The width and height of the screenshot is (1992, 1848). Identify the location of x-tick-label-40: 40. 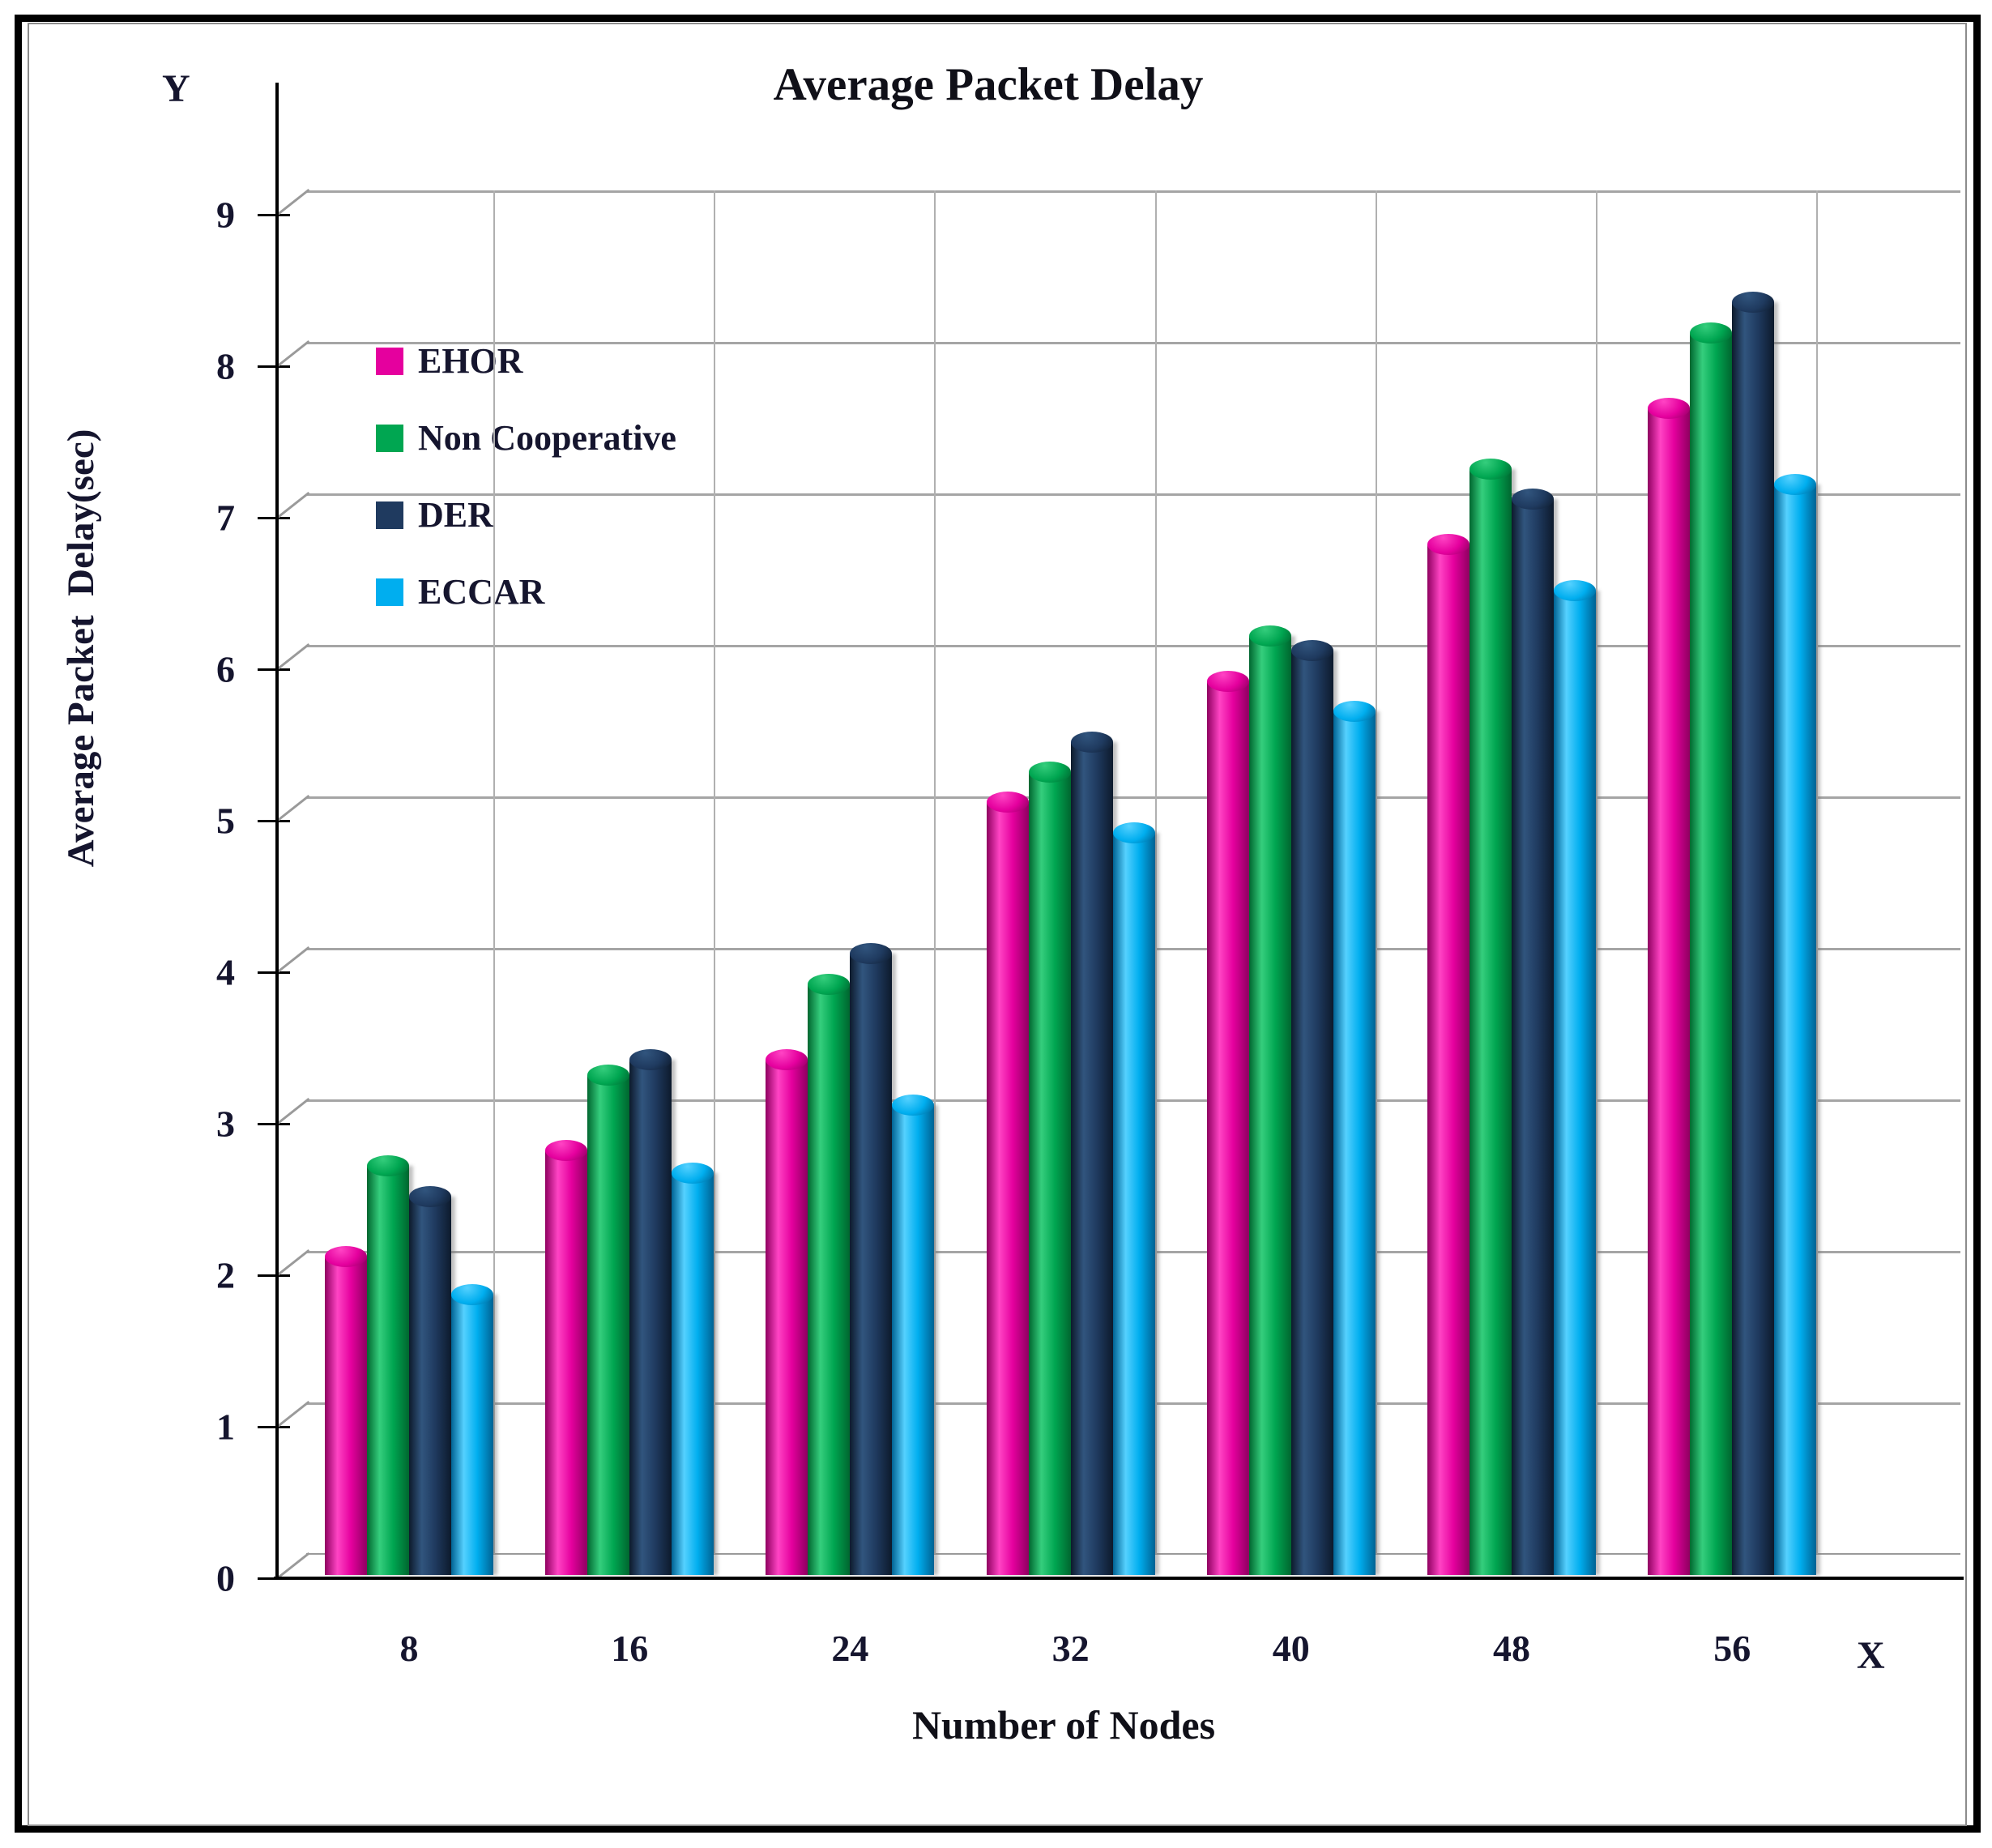
(1291, 1648).